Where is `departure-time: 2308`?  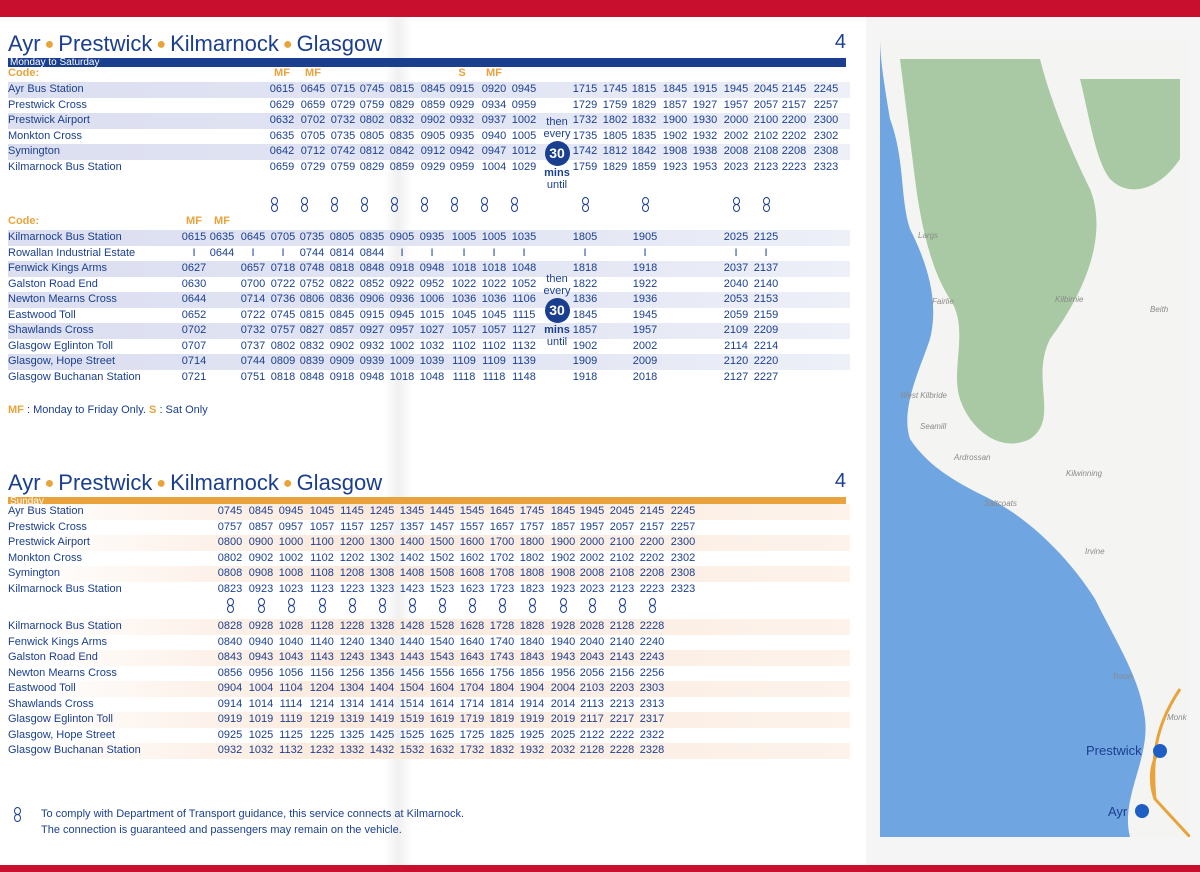 departure-time: 2308 is located at coordinates (683, 573).